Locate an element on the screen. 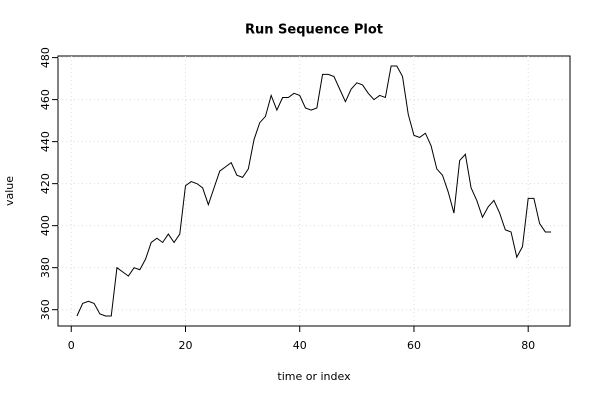 This screenshot has width=599, height=400. x-tick-label: 40 is located at coordinates (300, 345).